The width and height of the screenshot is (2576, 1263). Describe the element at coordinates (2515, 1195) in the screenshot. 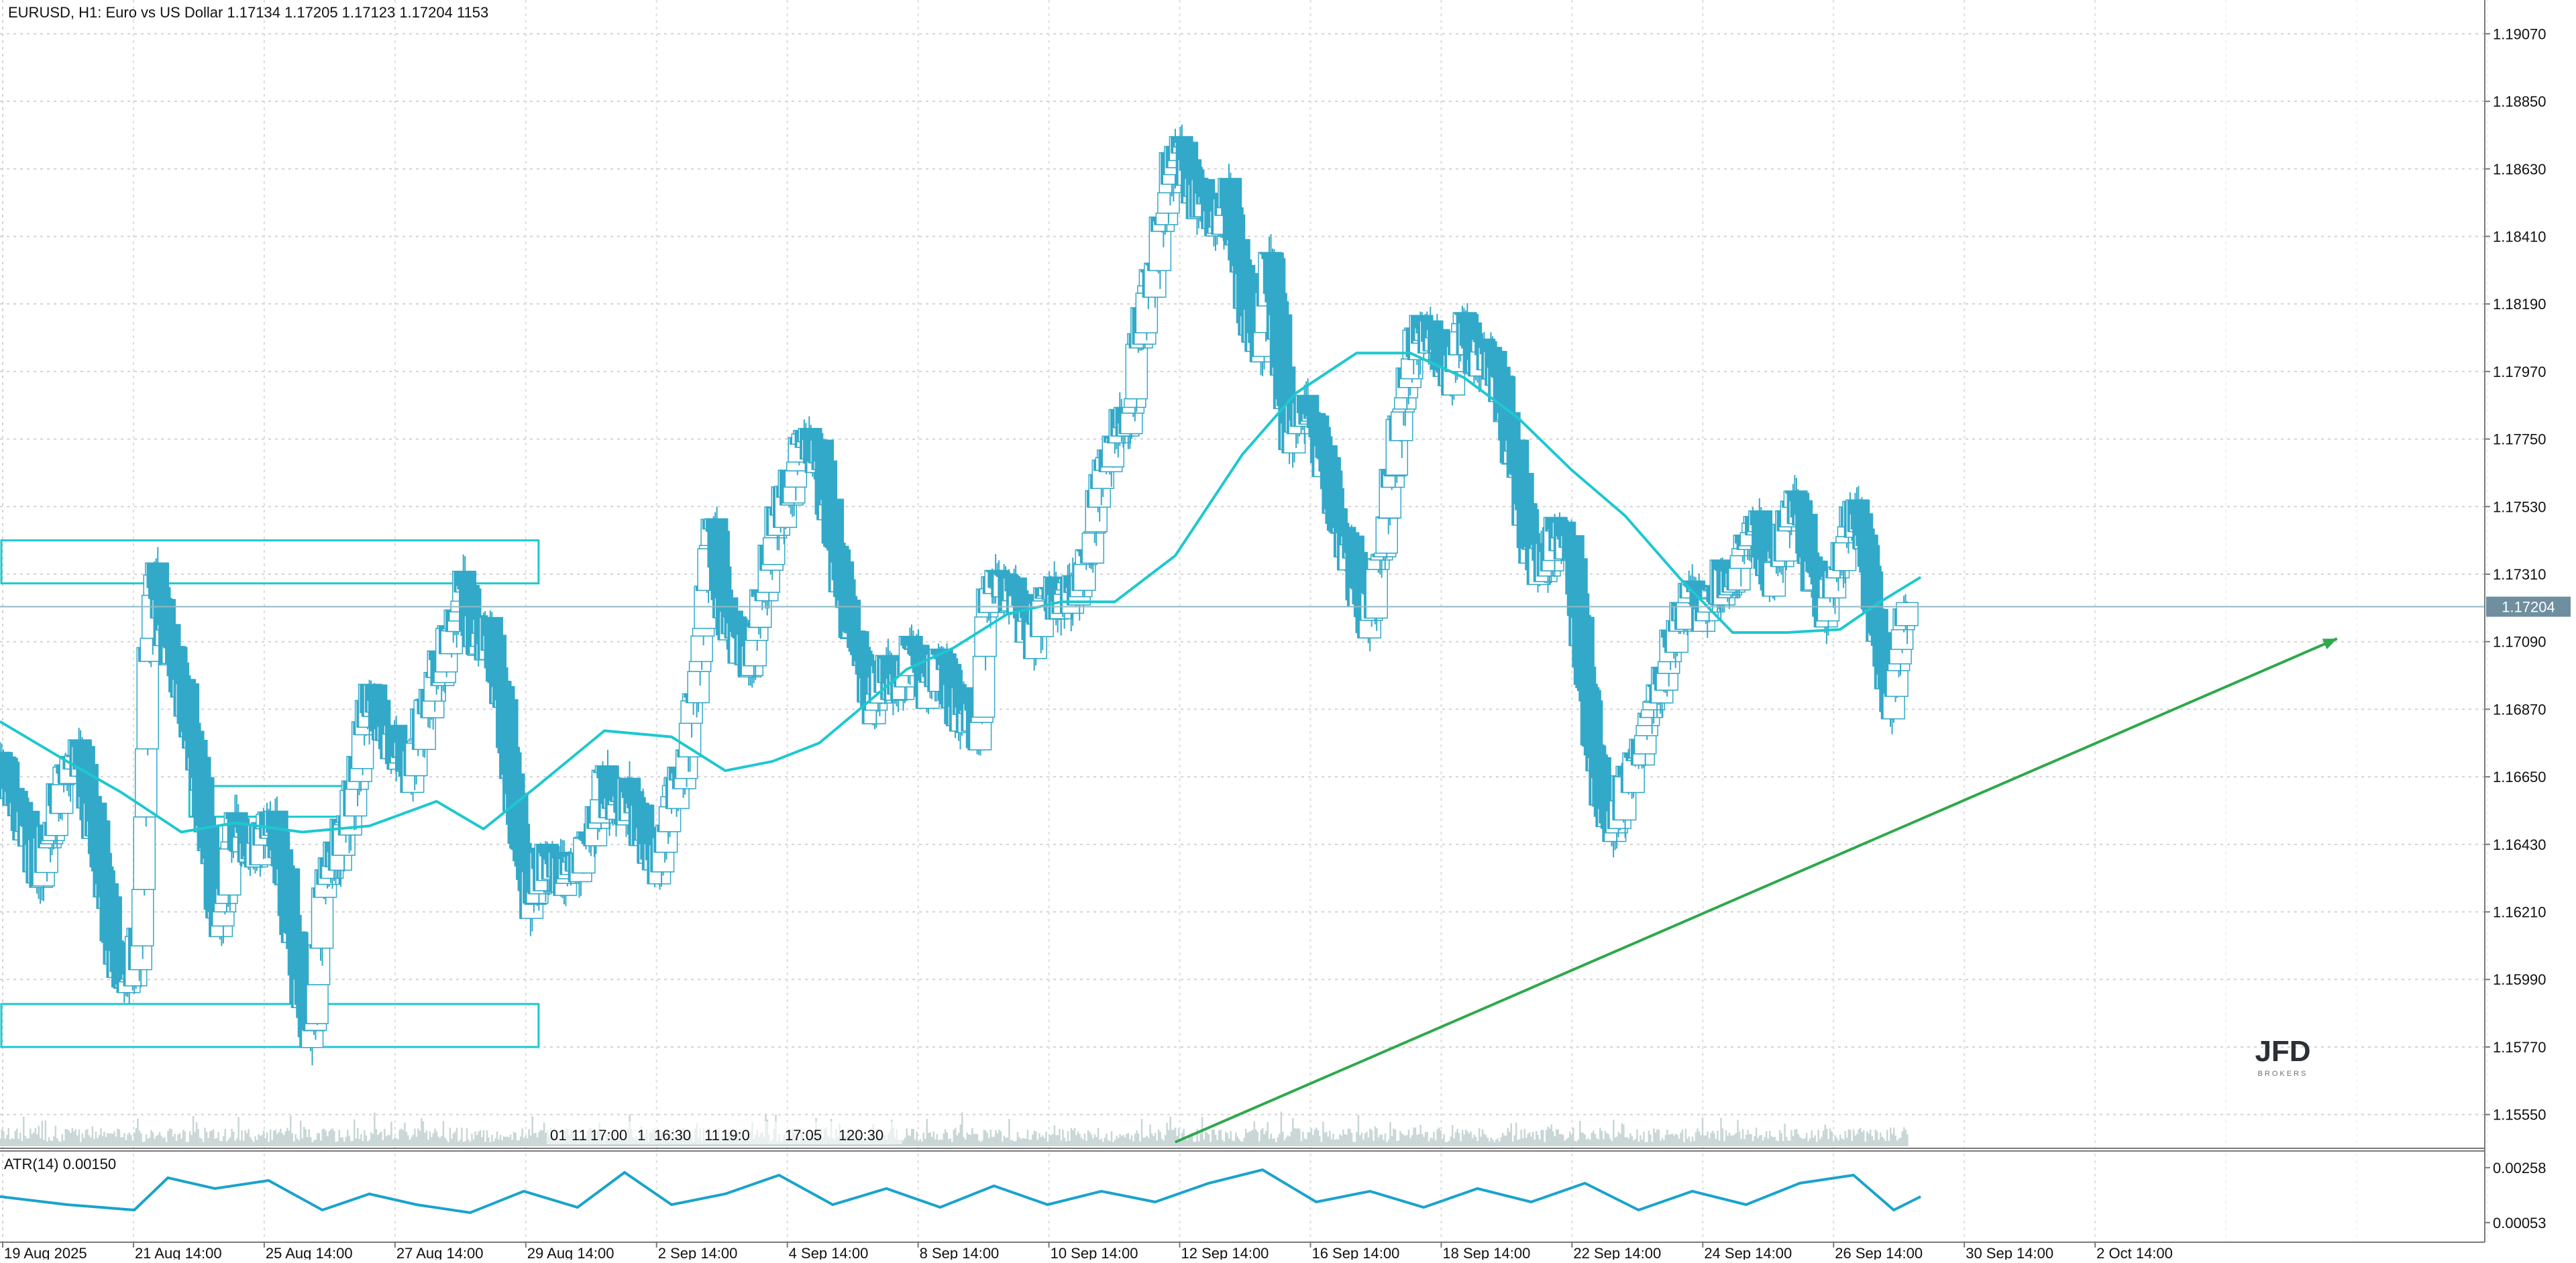

I see `atr-axis: 0.00258 0.00053` at that location.